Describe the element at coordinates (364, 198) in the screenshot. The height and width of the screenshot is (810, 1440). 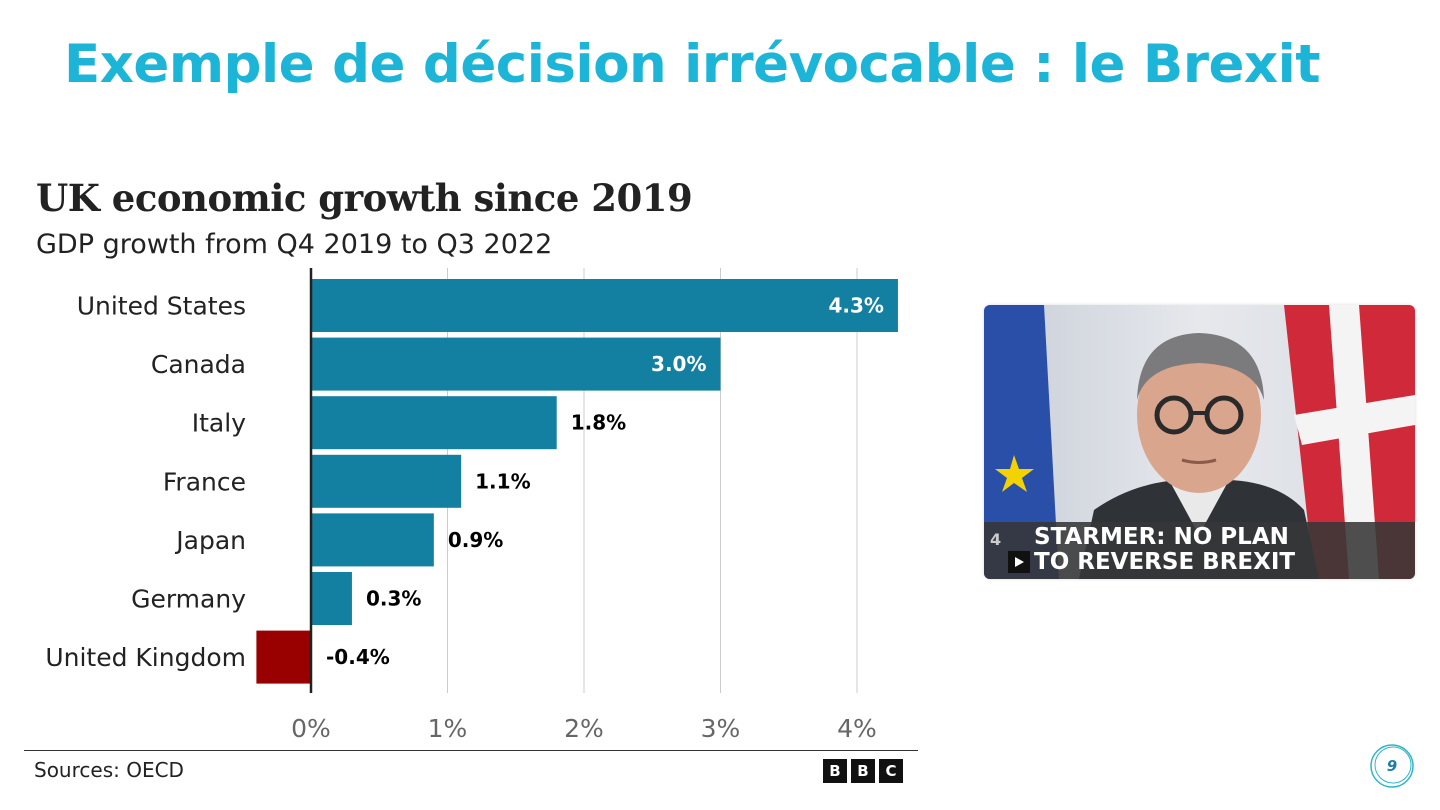
I see `chart-title: UK economic growth since 2019` at that location.